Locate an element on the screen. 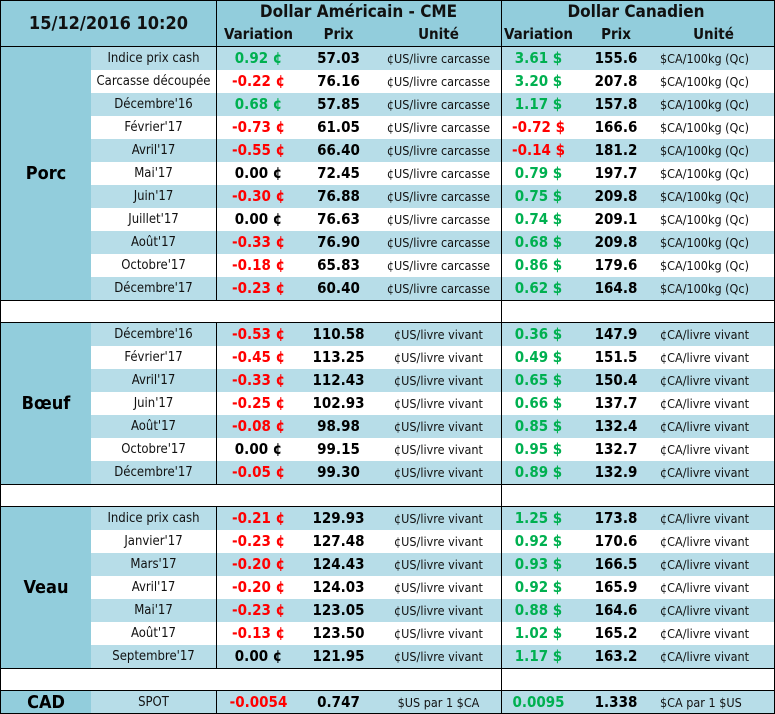 The image size is (775, 714). cad-variation: 3.61 $ is located at coordinates (538, 58).